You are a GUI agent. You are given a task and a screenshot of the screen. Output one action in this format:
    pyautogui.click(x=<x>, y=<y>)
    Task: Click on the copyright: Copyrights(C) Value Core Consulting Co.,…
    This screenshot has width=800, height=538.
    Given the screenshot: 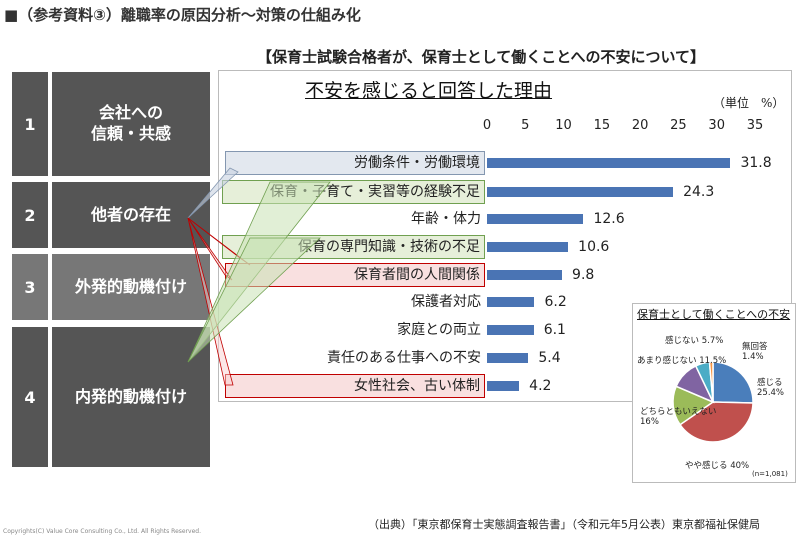 What is the action you would take?
    pyautogui.click(x=102, y=531)
    